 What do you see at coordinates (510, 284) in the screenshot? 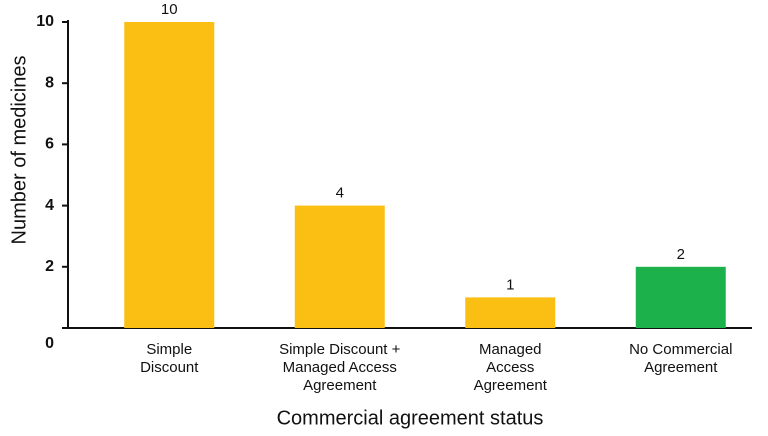
I see `value-label: 1` at bounding box center [510, 284].